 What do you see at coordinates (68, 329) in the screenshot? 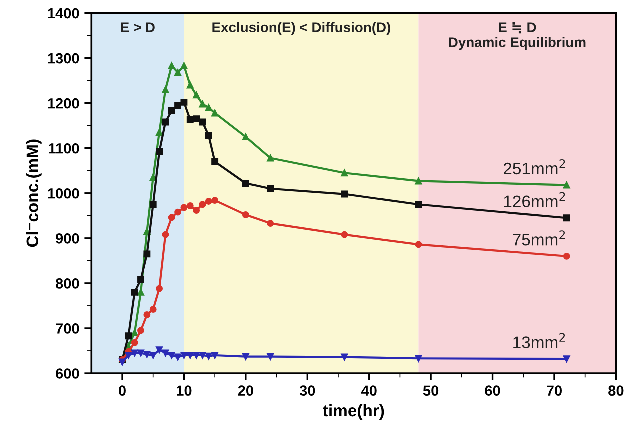
I see `y-tick-label: 700` at bounding box center [68, 329].